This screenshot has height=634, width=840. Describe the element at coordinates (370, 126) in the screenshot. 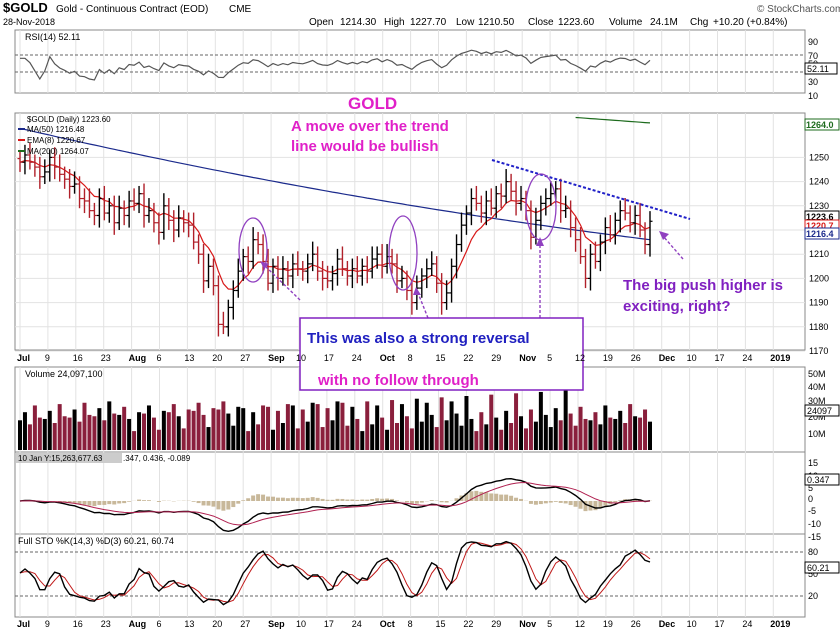

I see `annotation-line-1: A move over the trend` at that location.